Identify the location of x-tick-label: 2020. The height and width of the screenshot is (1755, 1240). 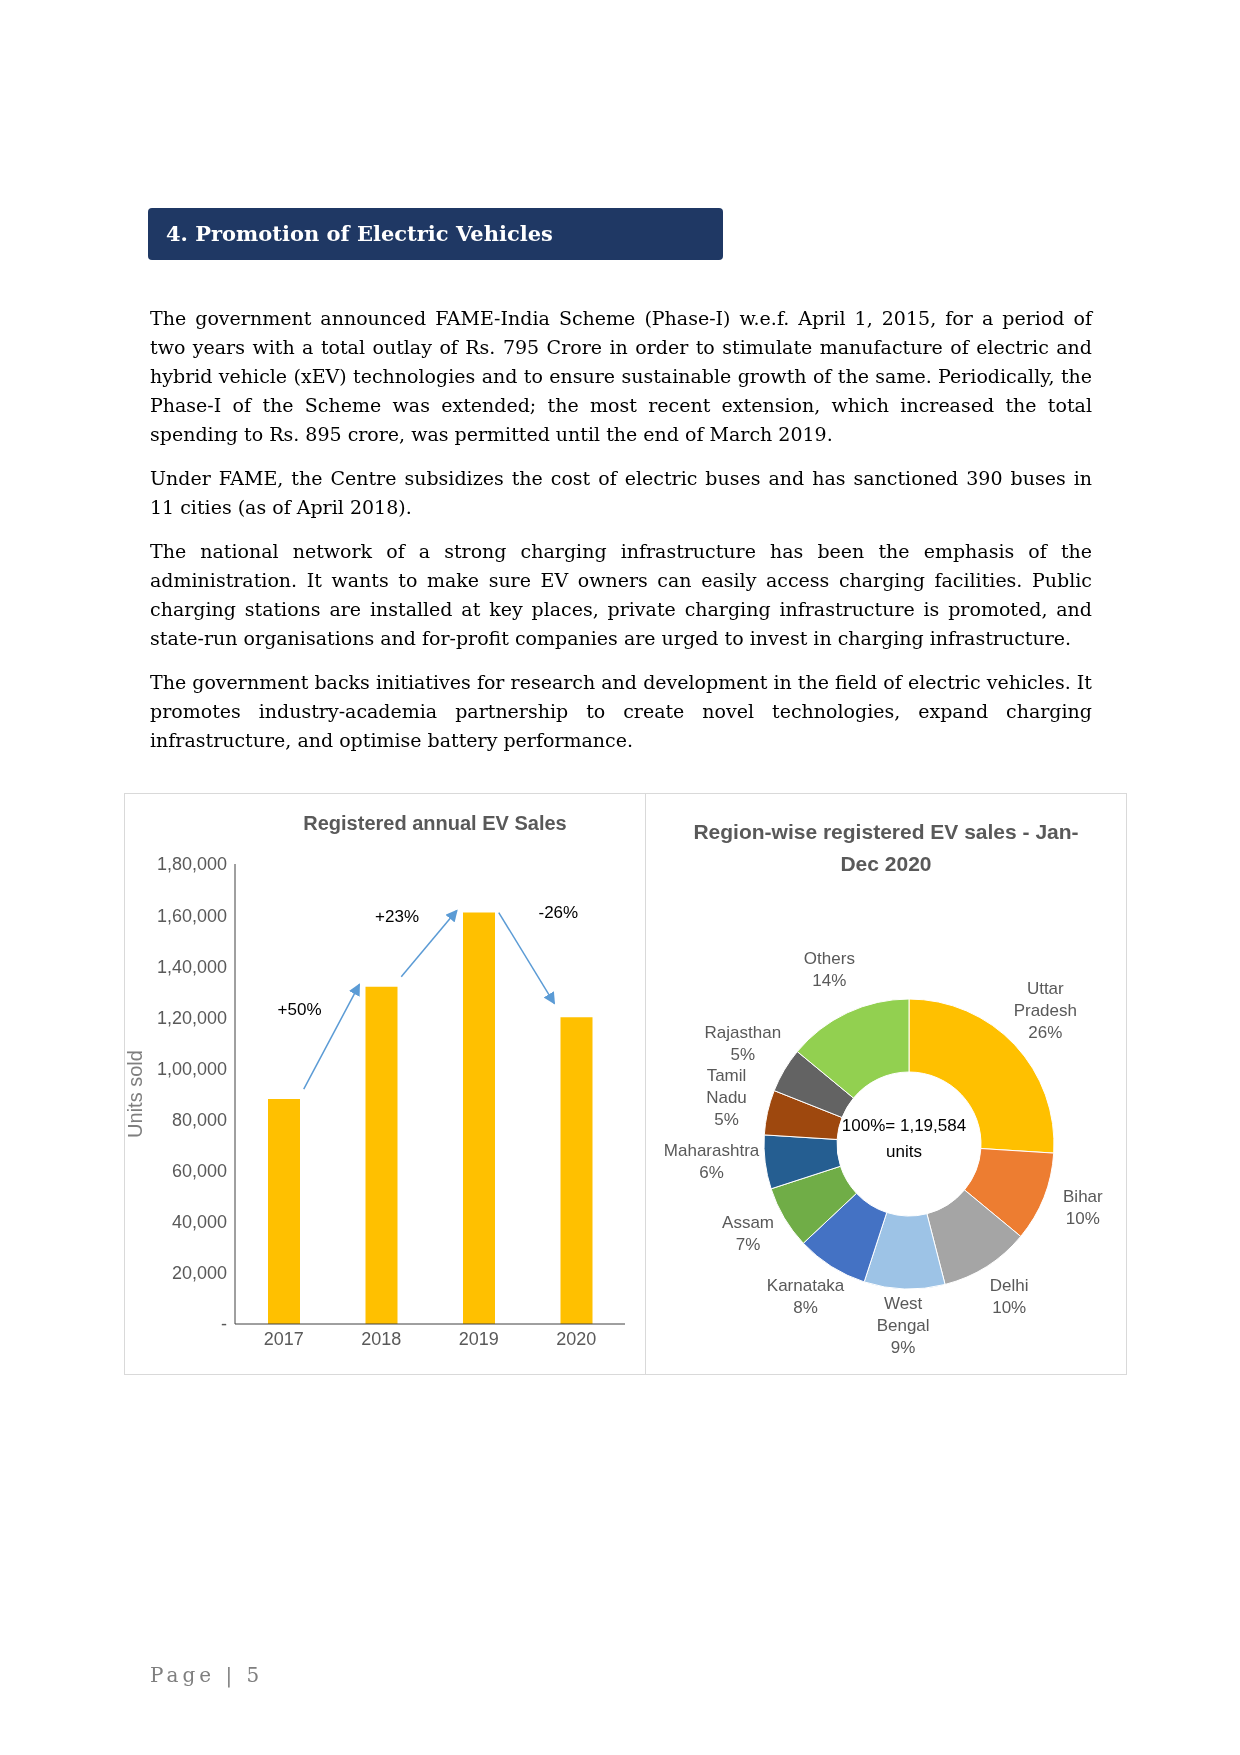
(576, 1338).